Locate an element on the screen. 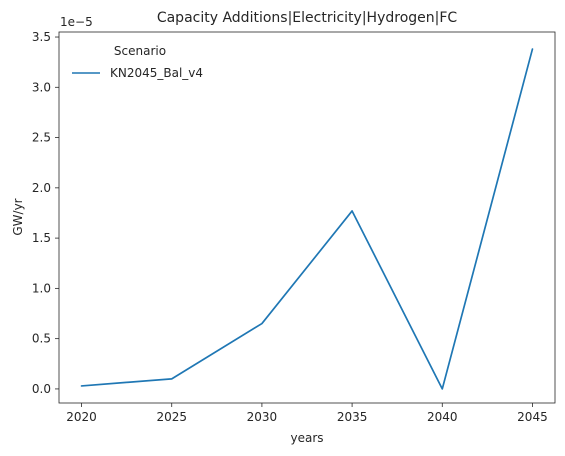  legend-entry-kn2045-bal-v4: KN2045_Bal_v4 is located at coordinates (156, 73).